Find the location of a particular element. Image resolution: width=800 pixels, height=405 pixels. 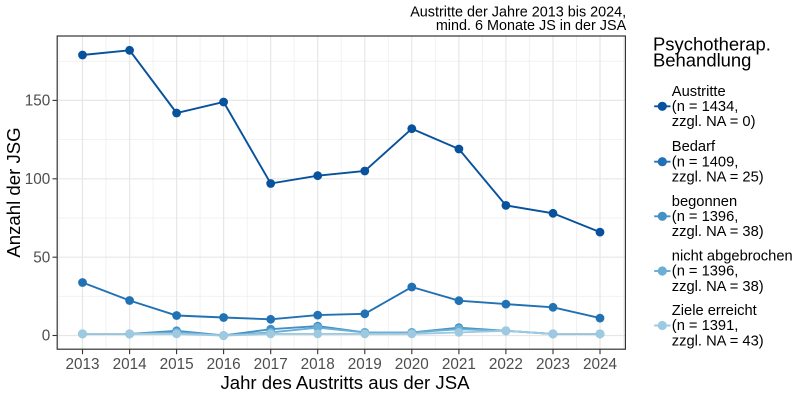

svg-text: 2021 is located at coordinates (459, 364).